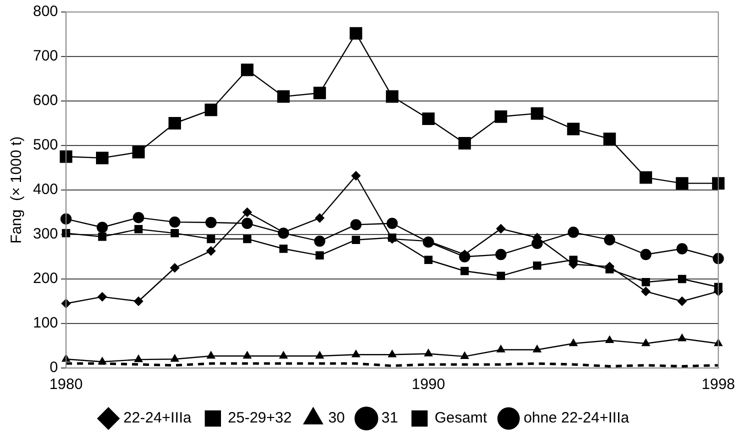 Image resolution: width=738 pixels, height=436 pixels. What do you see at coordinates (45, 279) in the screenshot?
I see `y-tick-label: 200` at bounding box center [45, 279].